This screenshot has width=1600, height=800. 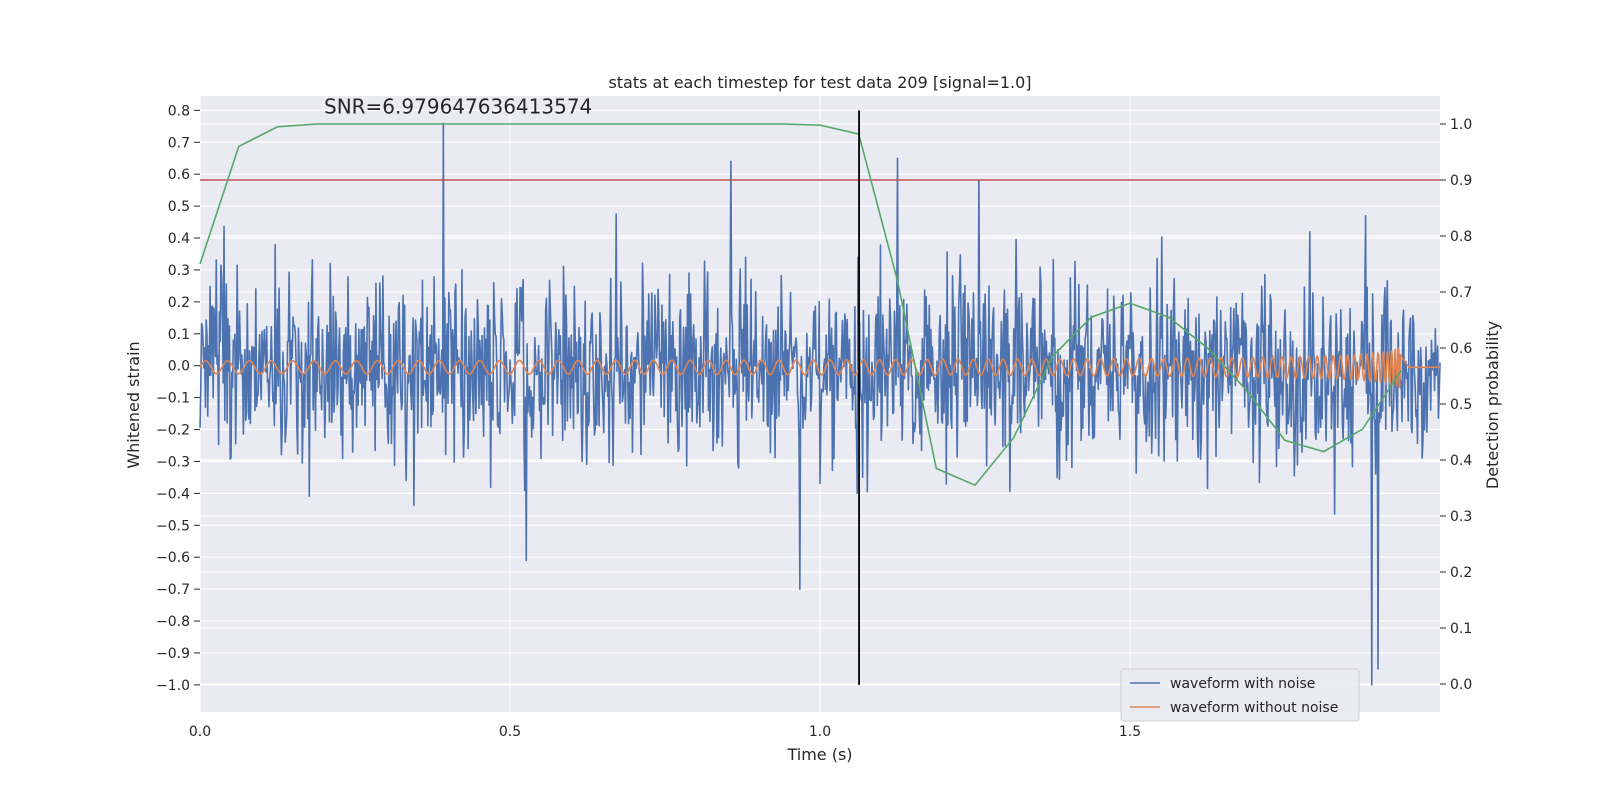 What do you see at coordinates (458, 107) in the screenshot?
I see `snr-annotation: SNR=6.979647636413574` at bounding box center [458, 107].